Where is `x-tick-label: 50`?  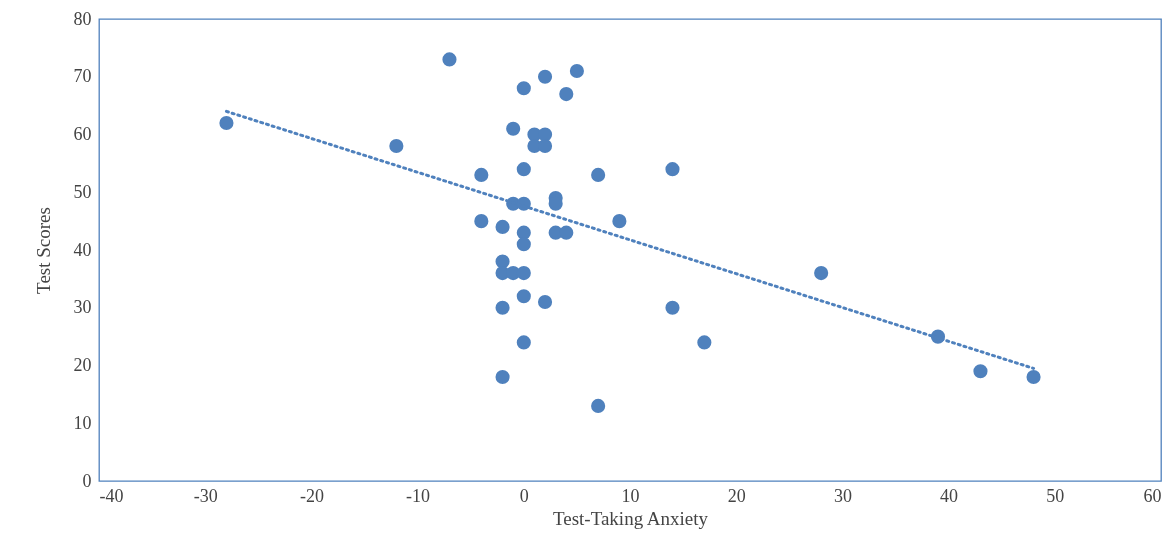 x-tick-label: 50 is located at coordinates (1055, 495).